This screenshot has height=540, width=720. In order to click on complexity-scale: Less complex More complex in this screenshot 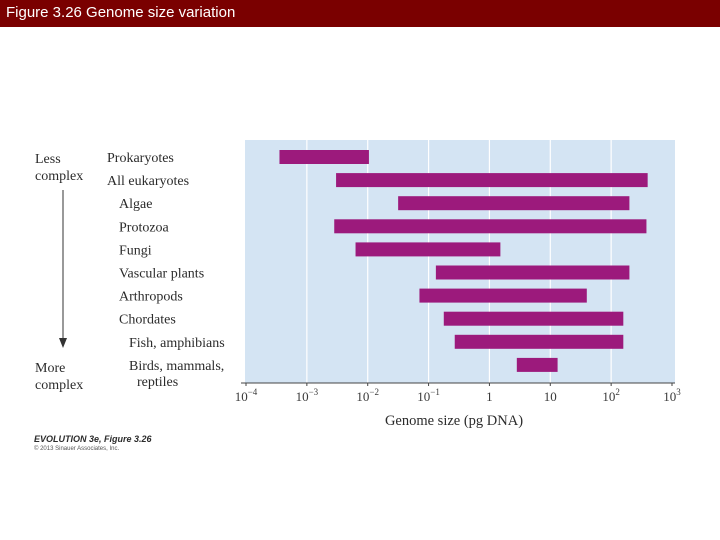, I will do `click(59, 272)`.